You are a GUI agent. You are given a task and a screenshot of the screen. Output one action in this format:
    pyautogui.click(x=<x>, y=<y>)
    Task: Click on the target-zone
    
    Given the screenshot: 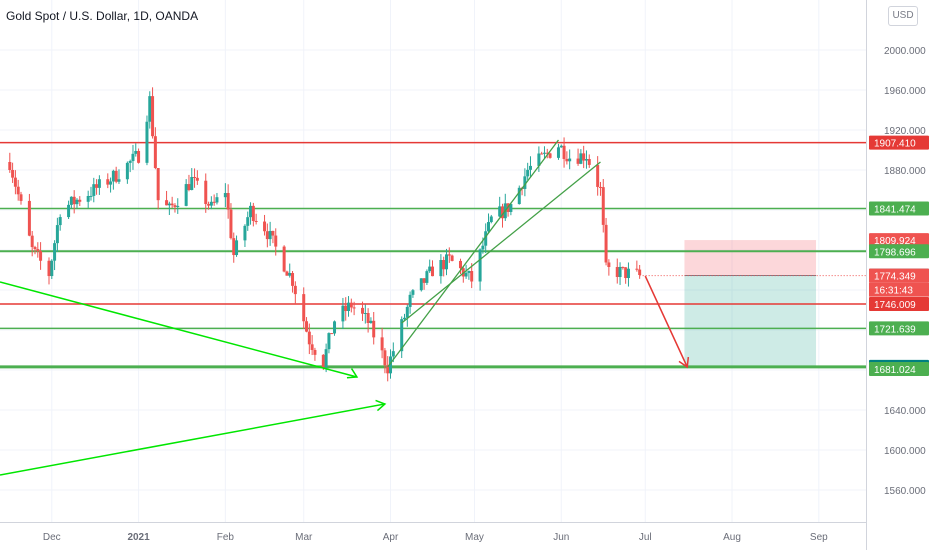 What is the action you would take?
    pyautogui.click(x=750, y=321)
    